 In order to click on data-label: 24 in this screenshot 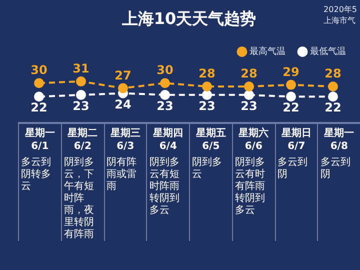, I will do `click(123, 104)`.